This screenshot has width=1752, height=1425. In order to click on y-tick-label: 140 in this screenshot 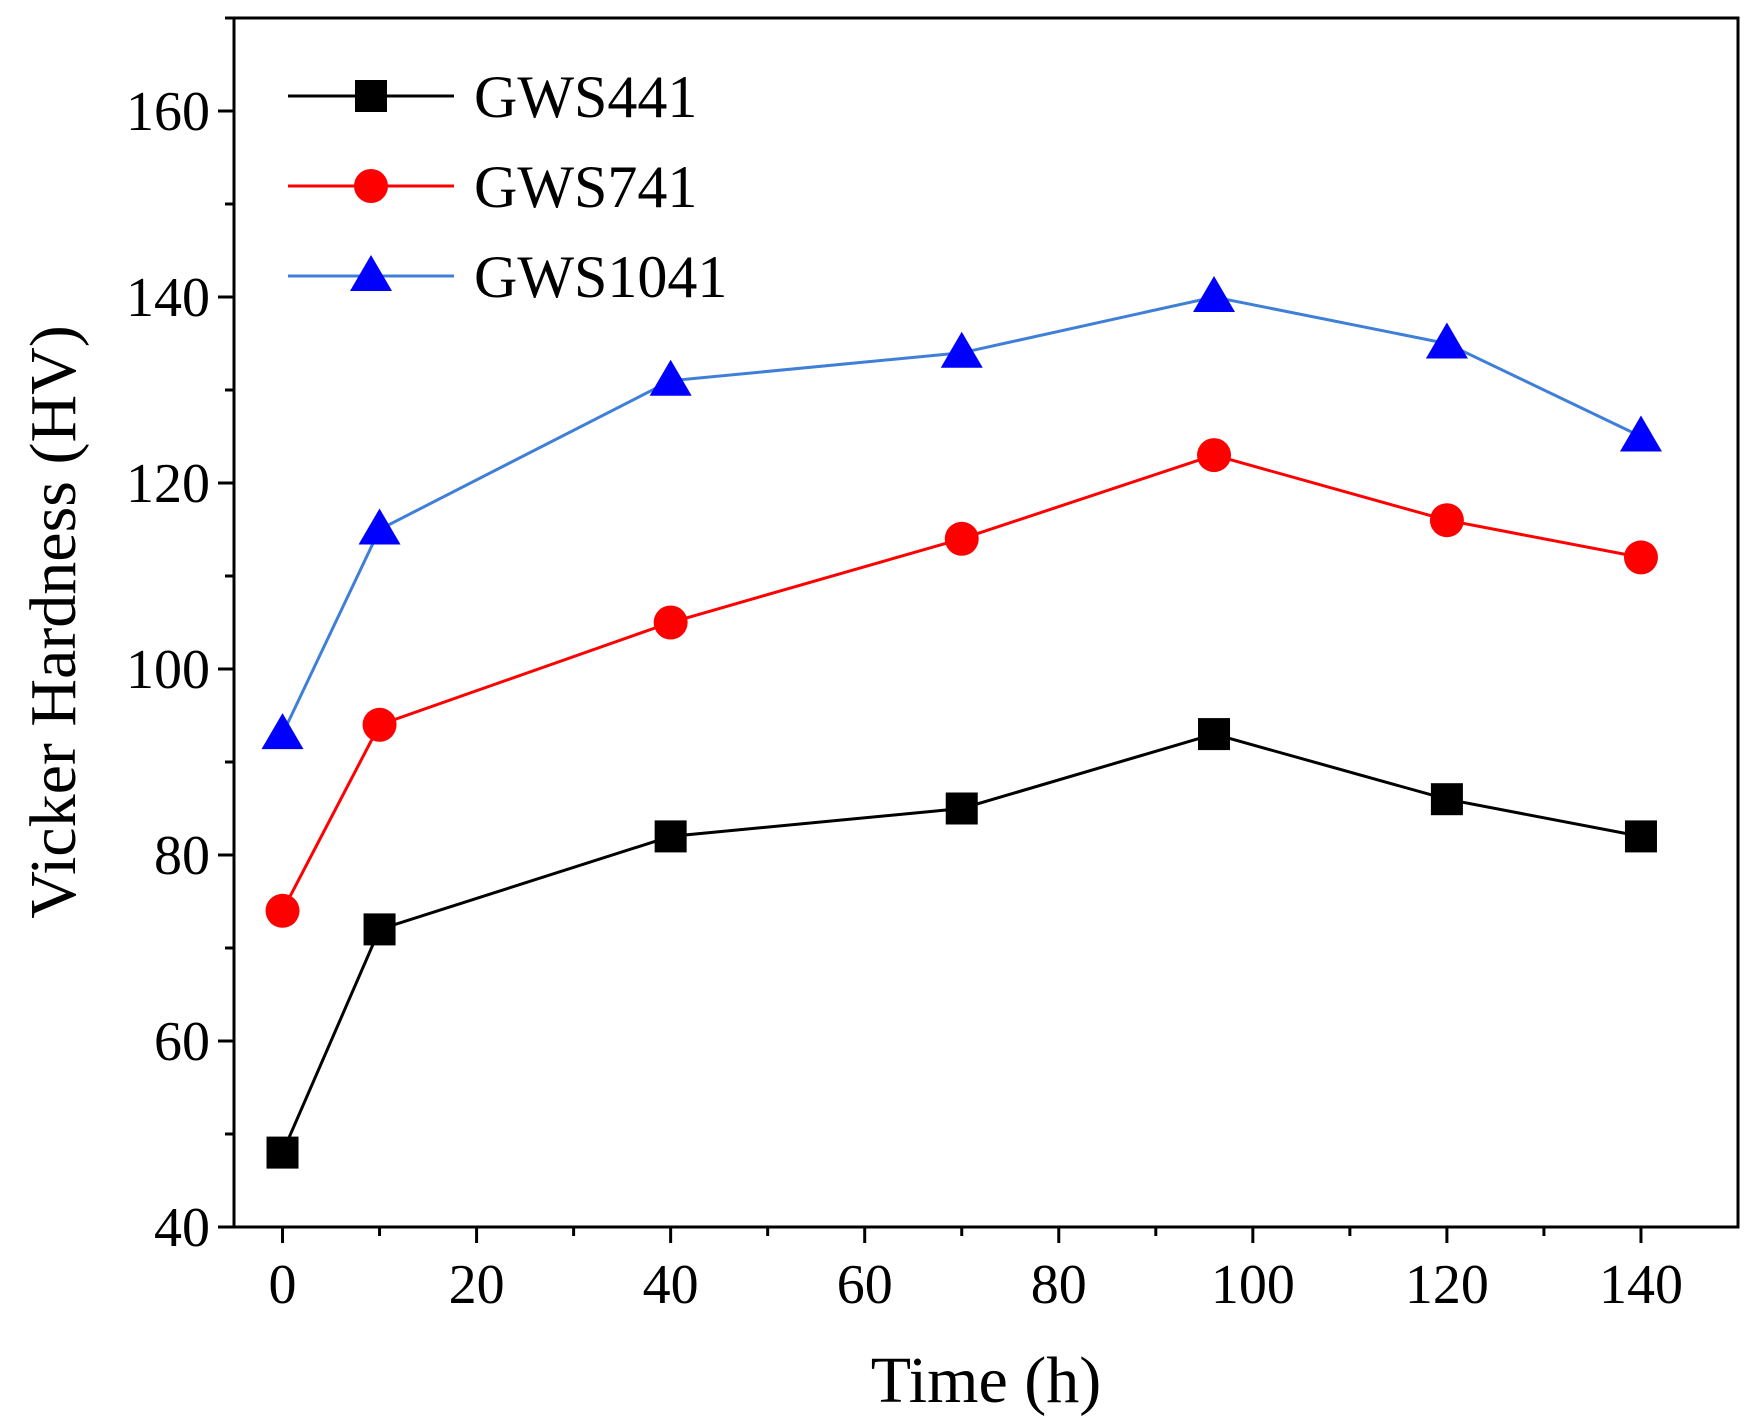, I will do `click(168, 298)`.